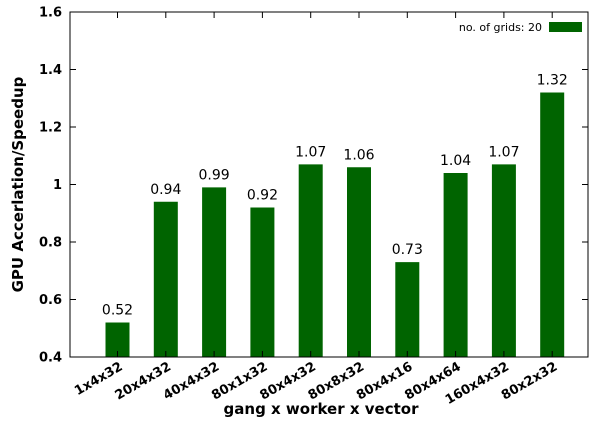  Describe the element at coordinates (358, 155) in the screenshot. I see `data-label: 1.06` at that location.